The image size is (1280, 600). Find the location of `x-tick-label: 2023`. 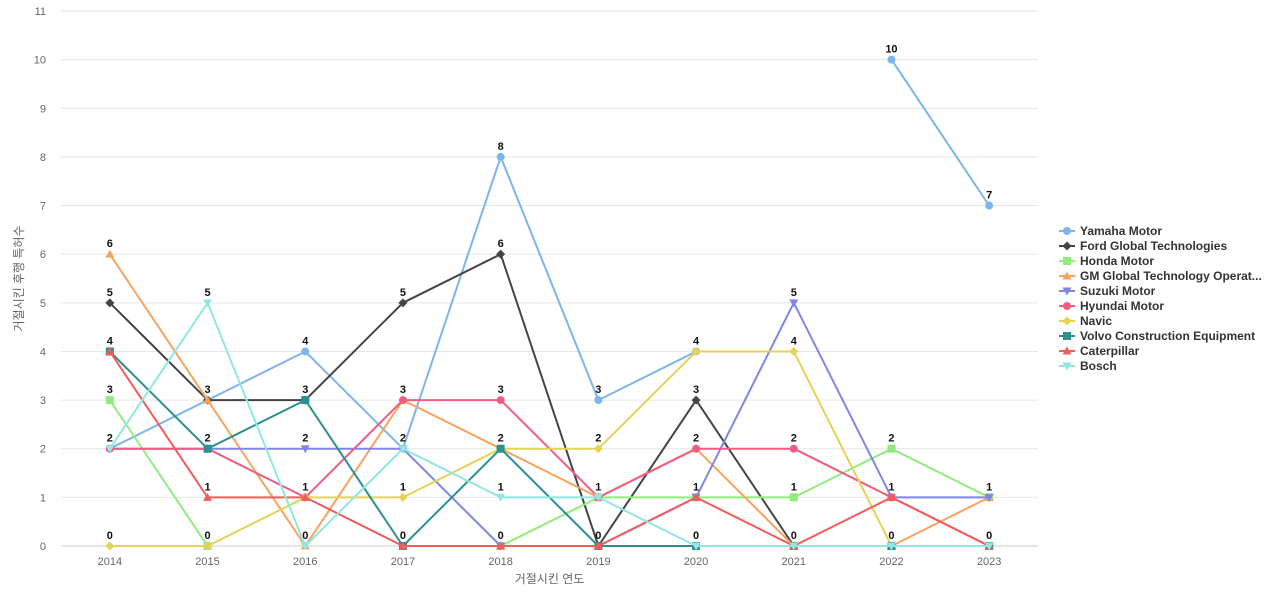

x-tick-label: 2023 is located at coordinates (989, 562).